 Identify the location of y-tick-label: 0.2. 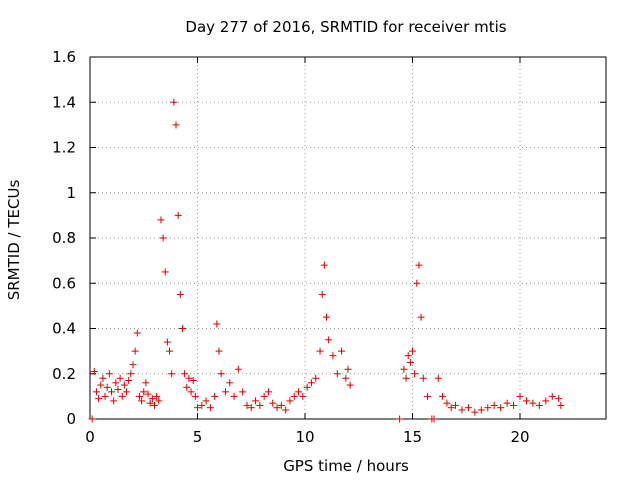
(64, 374).